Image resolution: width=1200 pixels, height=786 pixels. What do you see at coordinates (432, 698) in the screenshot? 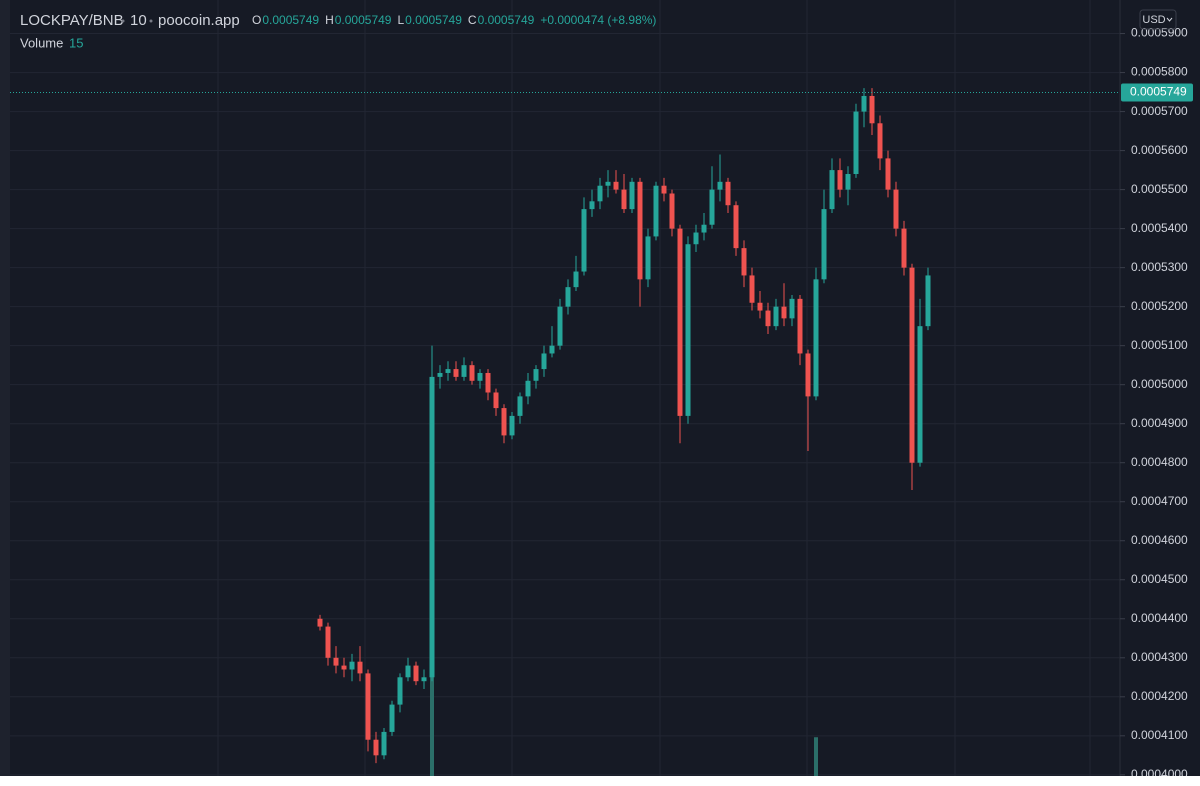
I see `volume-bar` at bounding box center [432, 698].